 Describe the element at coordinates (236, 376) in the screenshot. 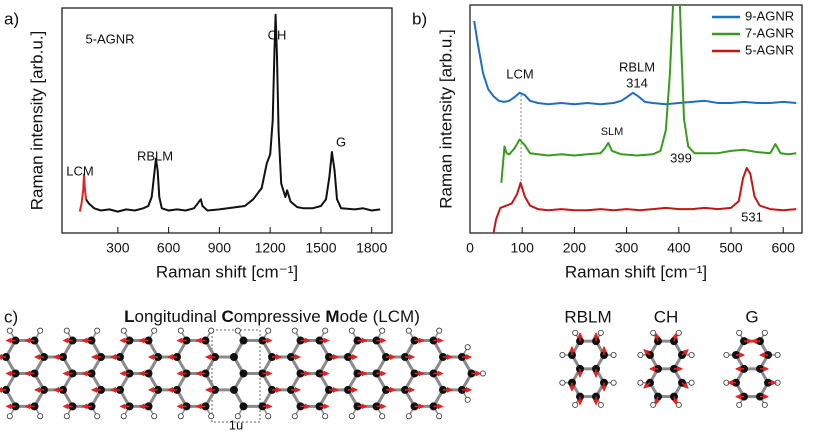

I see `unit-box` at that location.